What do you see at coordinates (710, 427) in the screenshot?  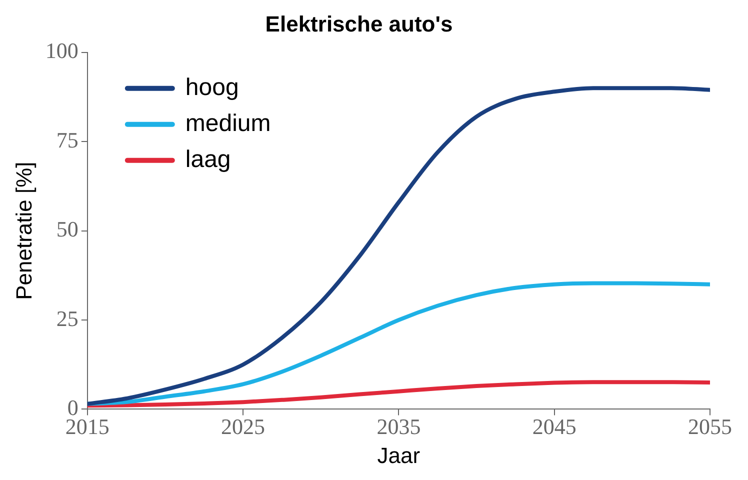 I see `x-tick-label: 2055` at bounding box center [710, 427].